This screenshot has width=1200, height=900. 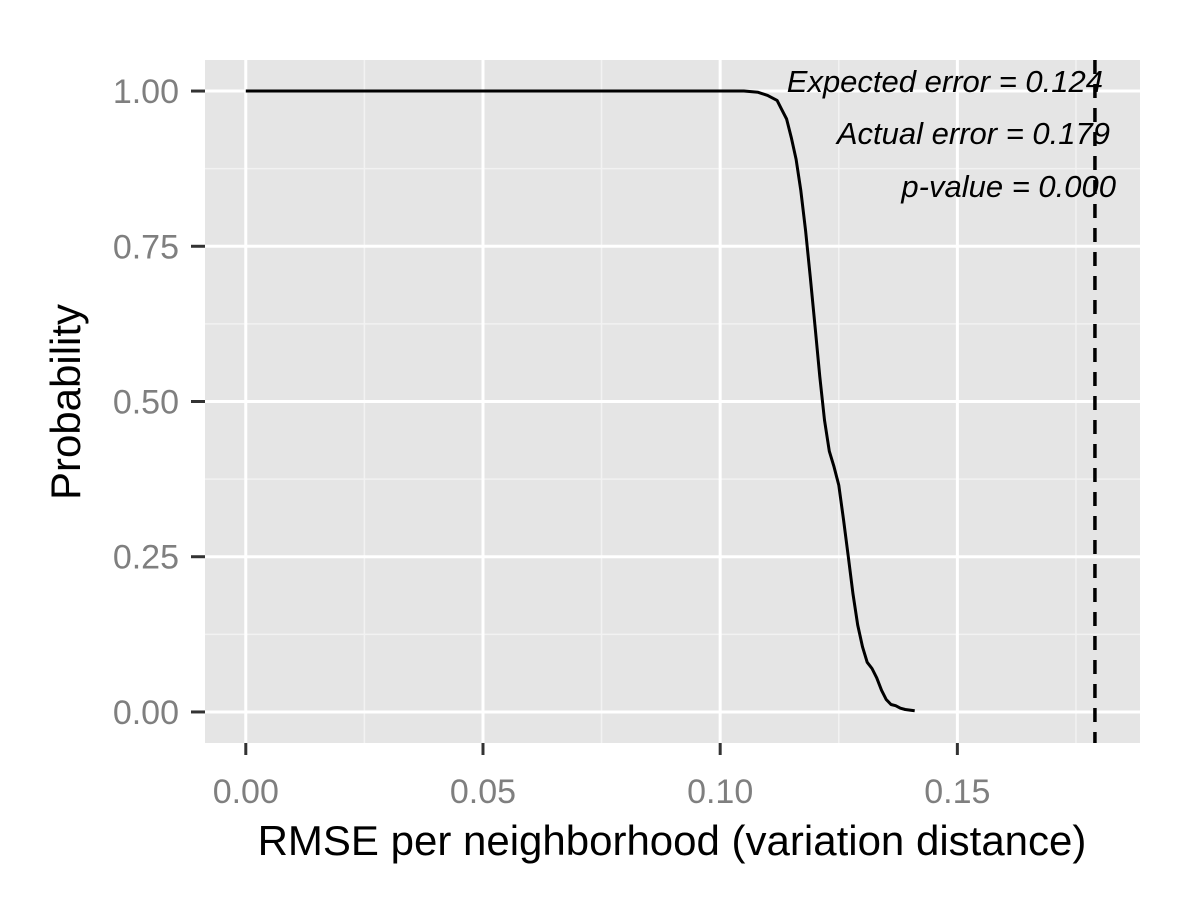 What do you see at coordinates (1008, 186) in the screenshot?
I see `p-value-annotation: p-value = 0.000` at bounding box center [1008, 186].